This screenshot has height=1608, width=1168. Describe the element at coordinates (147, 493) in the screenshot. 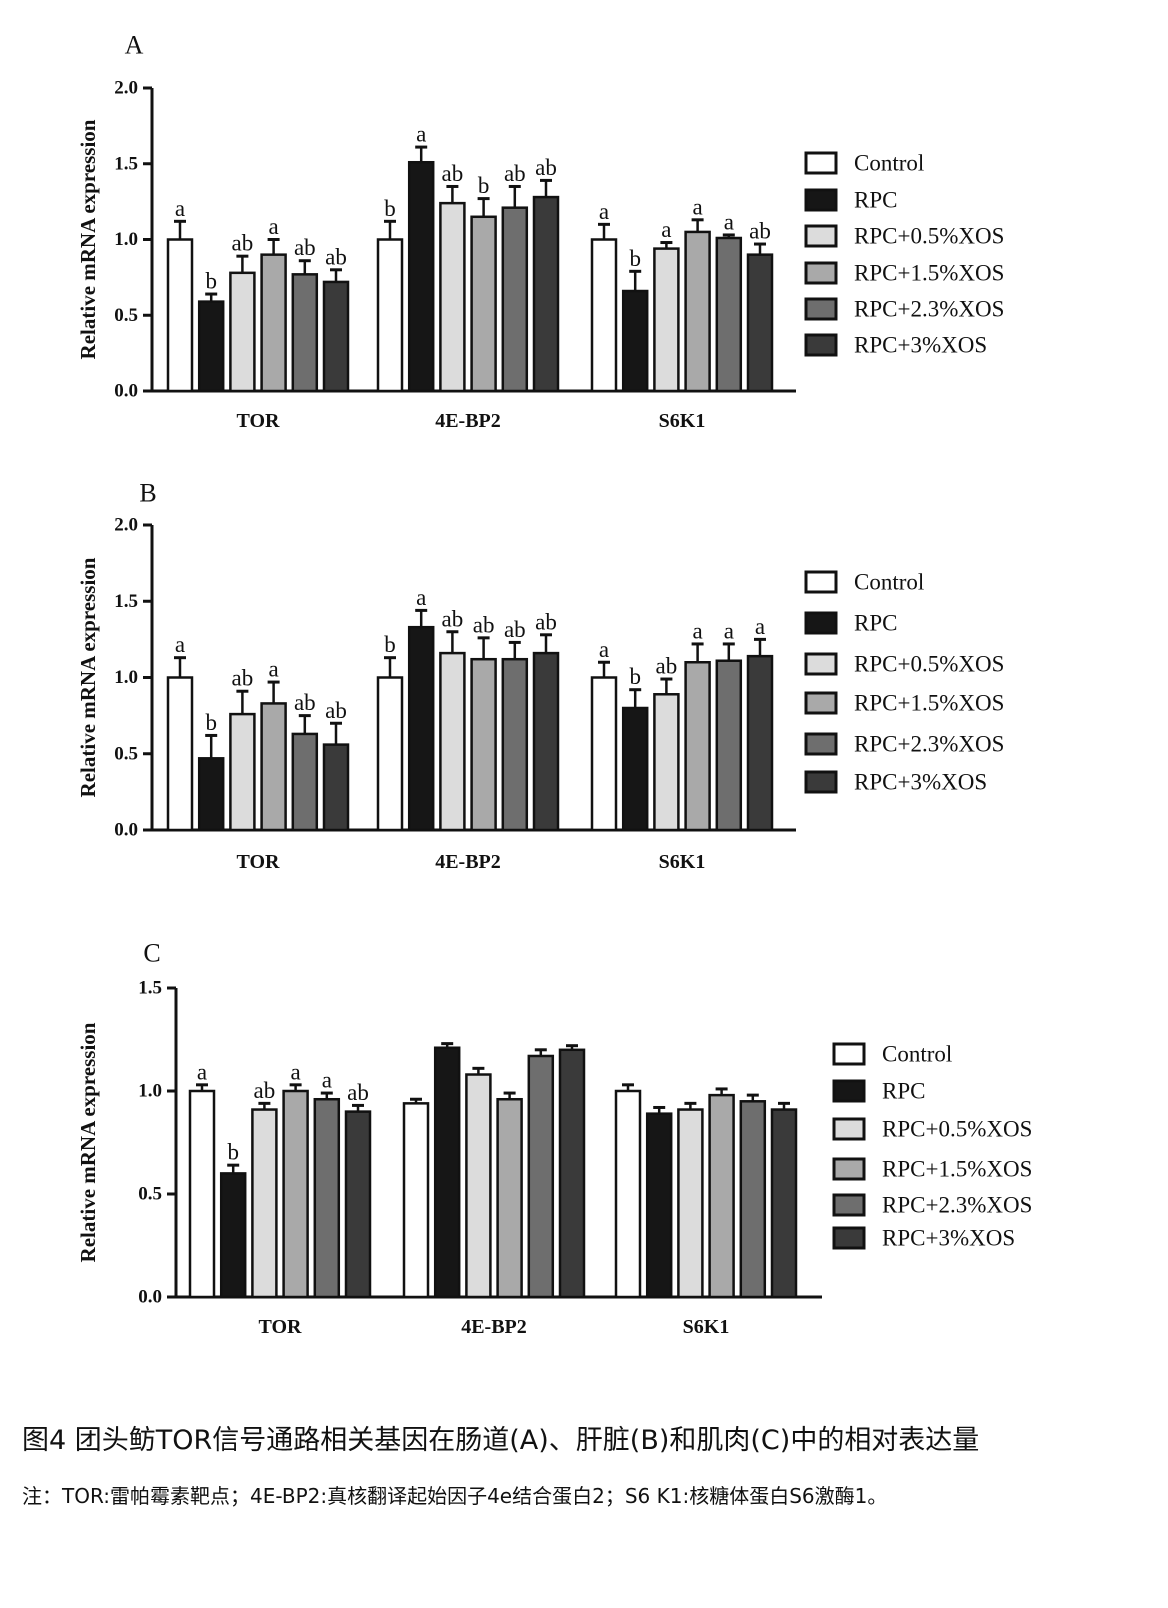

I see `panel-letter: B` at that location.